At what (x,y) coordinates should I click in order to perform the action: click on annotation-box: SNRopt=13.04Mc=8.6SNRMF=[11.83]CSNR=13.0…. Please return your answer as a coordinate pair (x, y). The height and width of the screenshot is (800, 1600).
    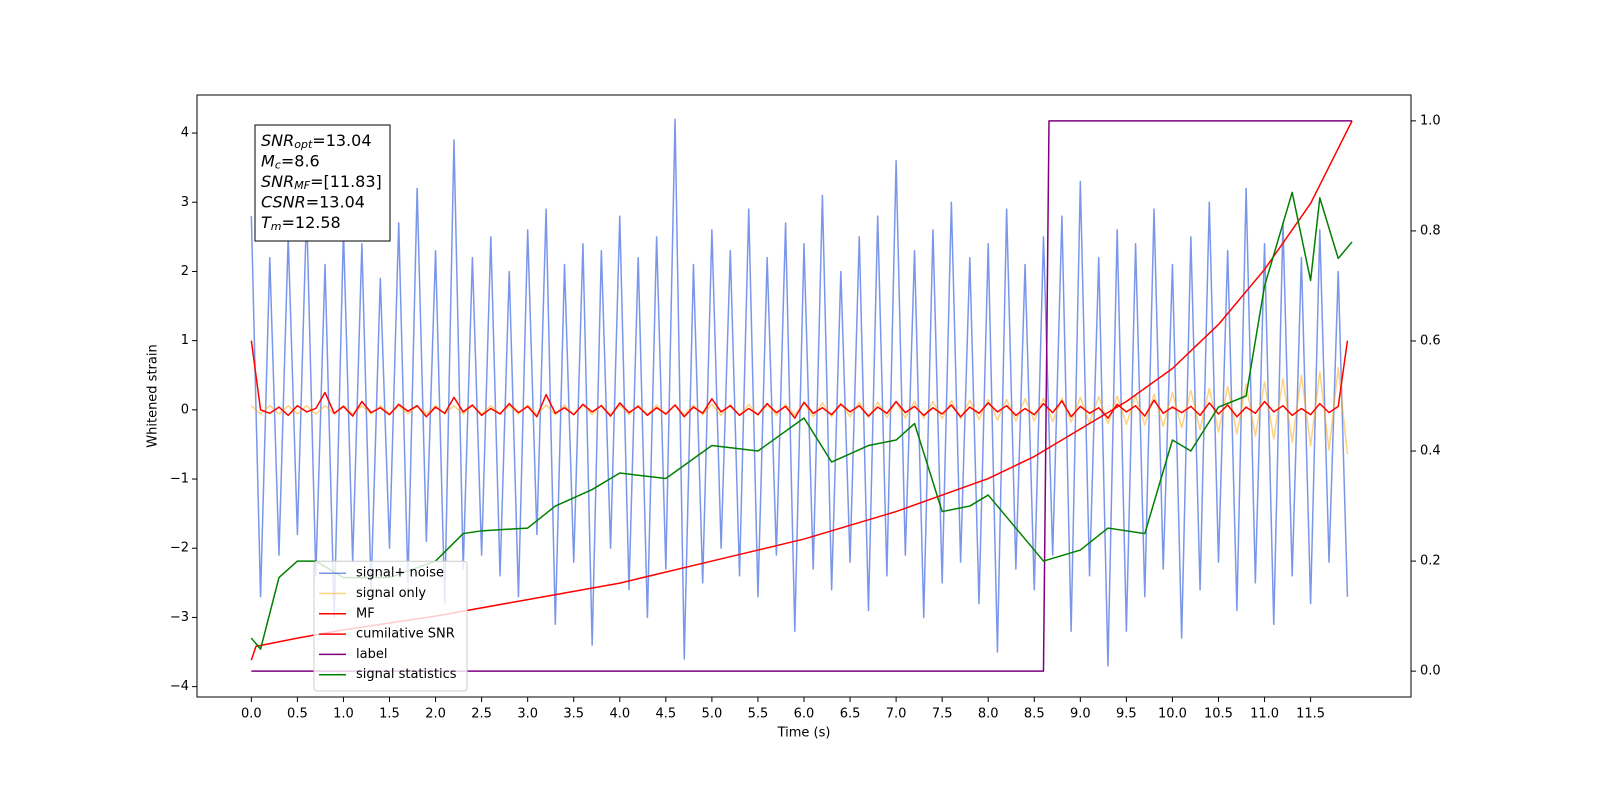
    Looking at the image, I should click on (322, 183).